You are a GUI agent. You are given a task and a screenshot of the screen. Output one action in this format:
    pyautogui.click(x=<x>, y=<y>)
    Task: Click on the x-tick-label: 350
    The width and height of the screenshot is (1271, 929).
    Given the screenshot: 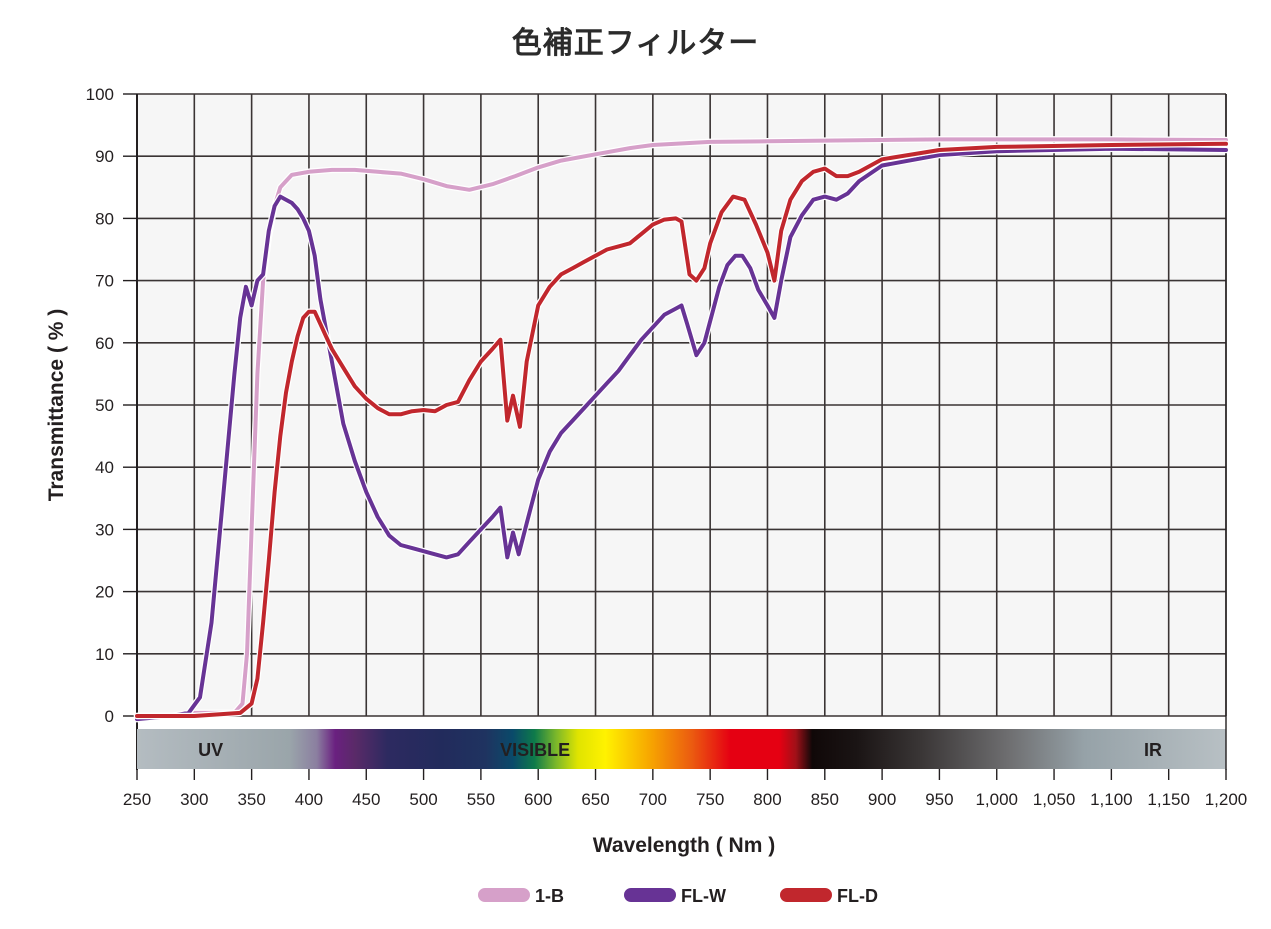 What is the action you would take?
    pyautogui.click(x=251, y=799)
    